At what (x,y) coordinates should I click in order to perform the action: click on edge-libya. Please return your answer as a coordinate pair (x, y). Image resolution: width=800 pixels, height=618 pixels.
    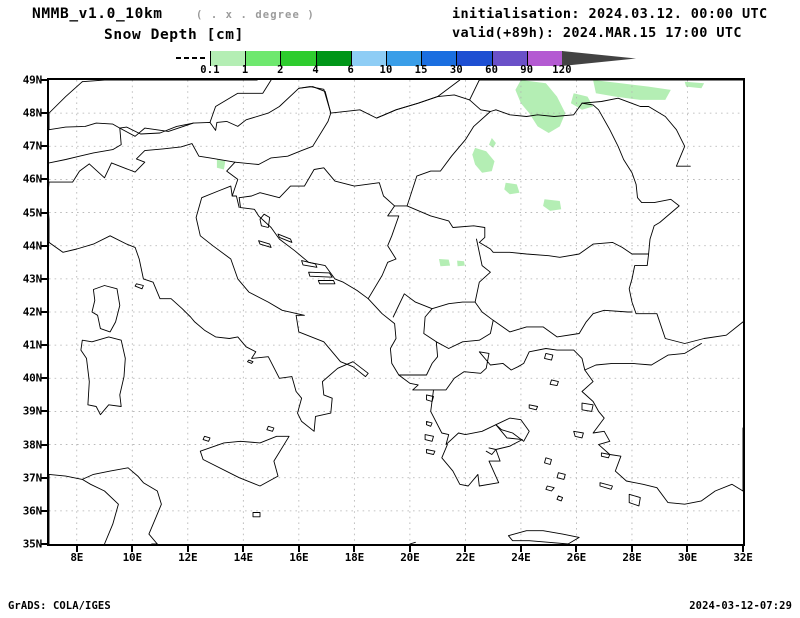
    Looking at the image, I should click on (412, 542).